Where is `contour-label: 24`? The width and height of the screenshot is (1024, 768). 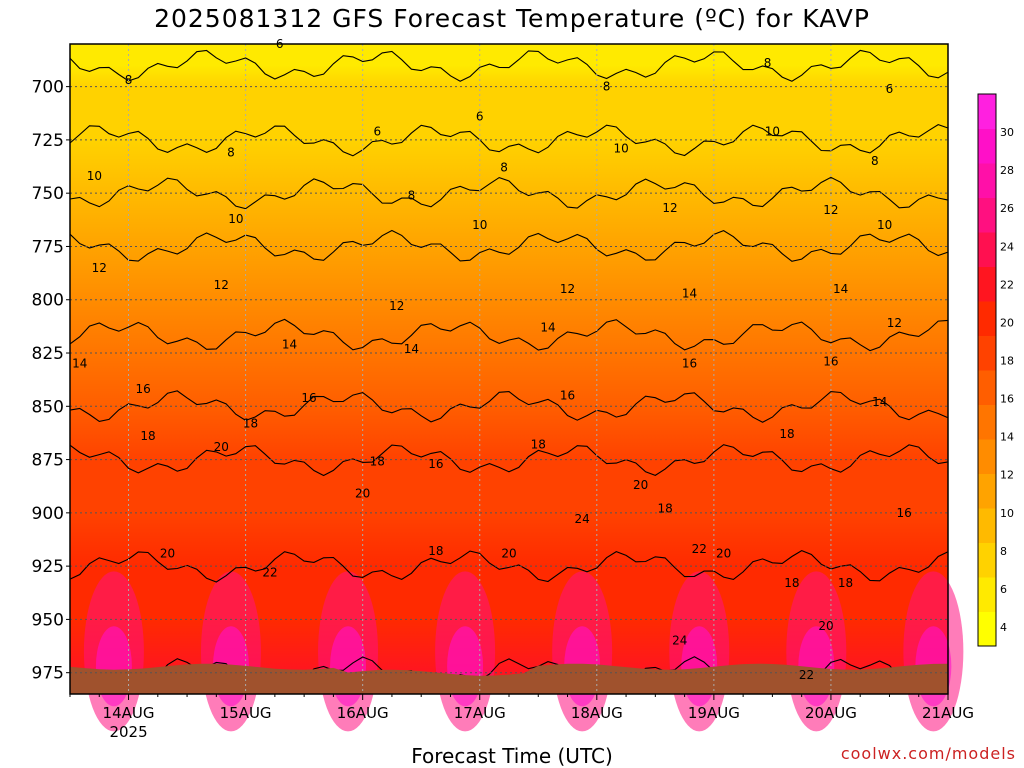 contour-label: 24 is located at coordinates (582, 519).